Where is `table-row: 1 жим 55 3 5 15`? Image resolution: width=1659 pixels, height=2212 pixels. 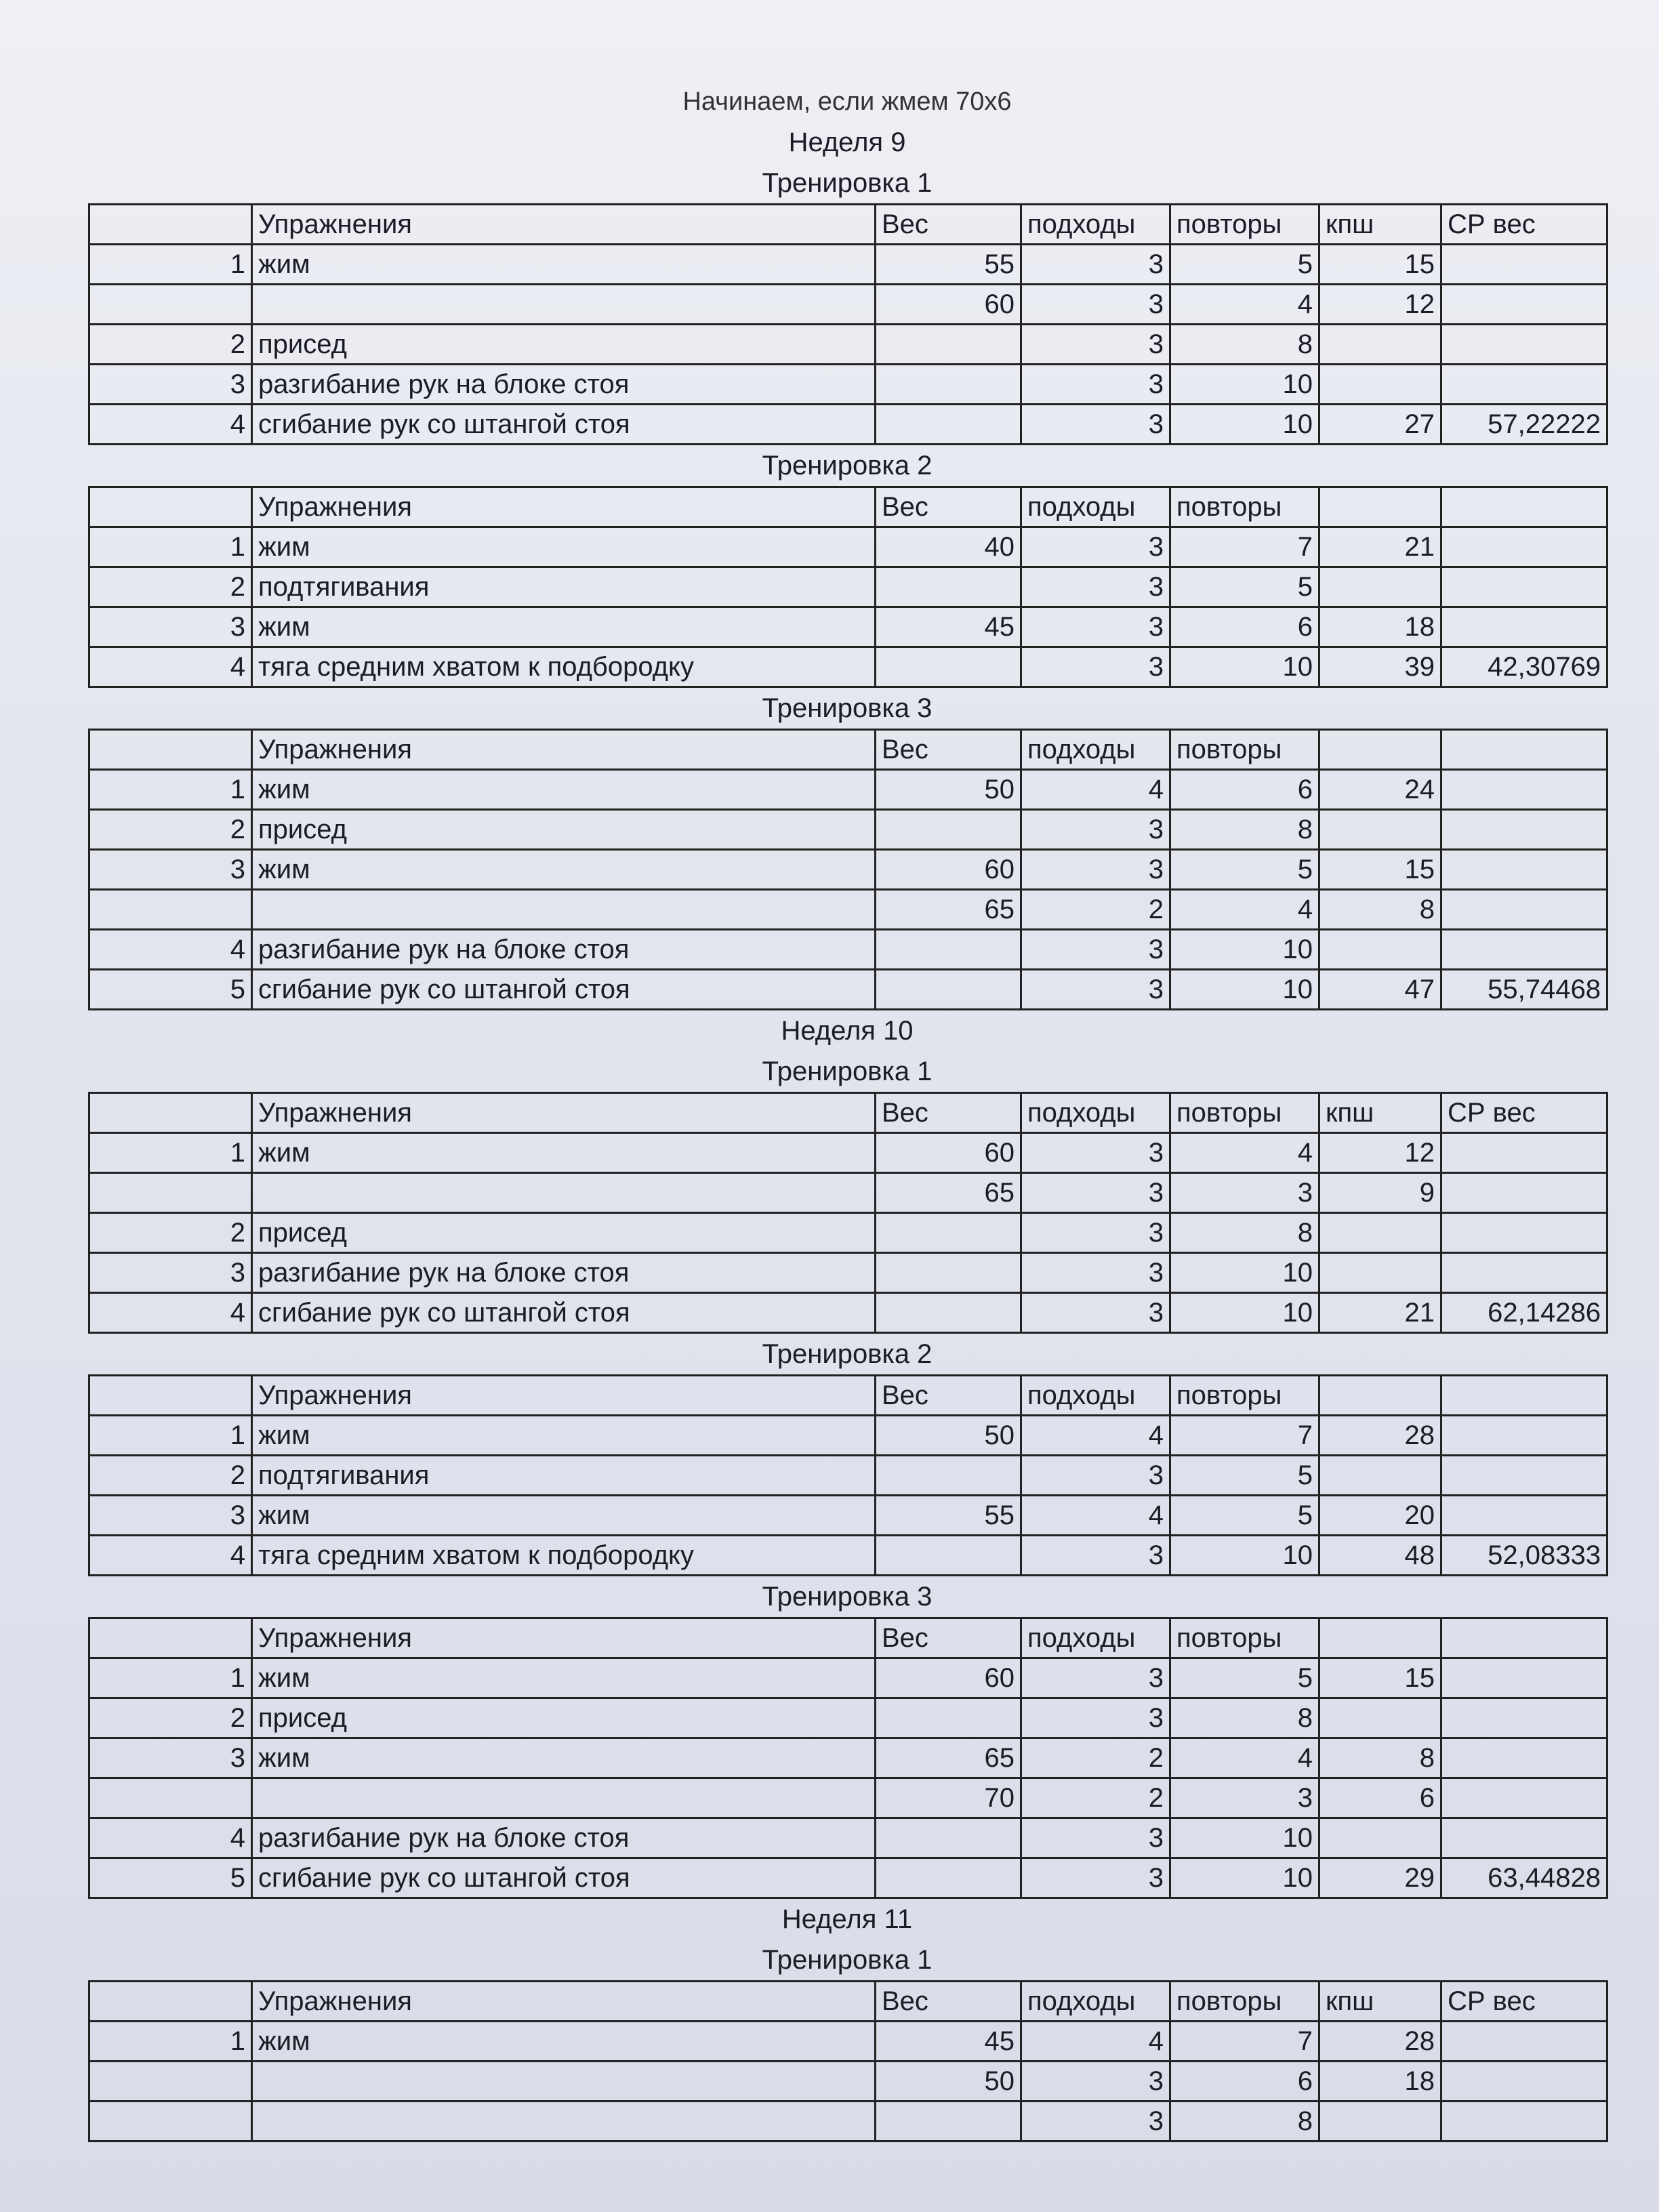
table-row: 1 жим 55 3 5 15 is located at coordinates (848, 264).